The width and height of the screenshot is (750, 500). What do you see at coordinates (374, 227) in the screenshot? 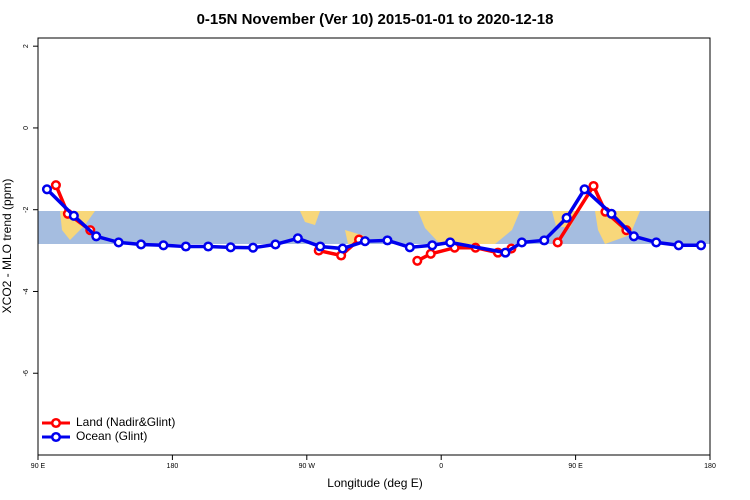
I see `map-strip` at bounding box center [374, 227].